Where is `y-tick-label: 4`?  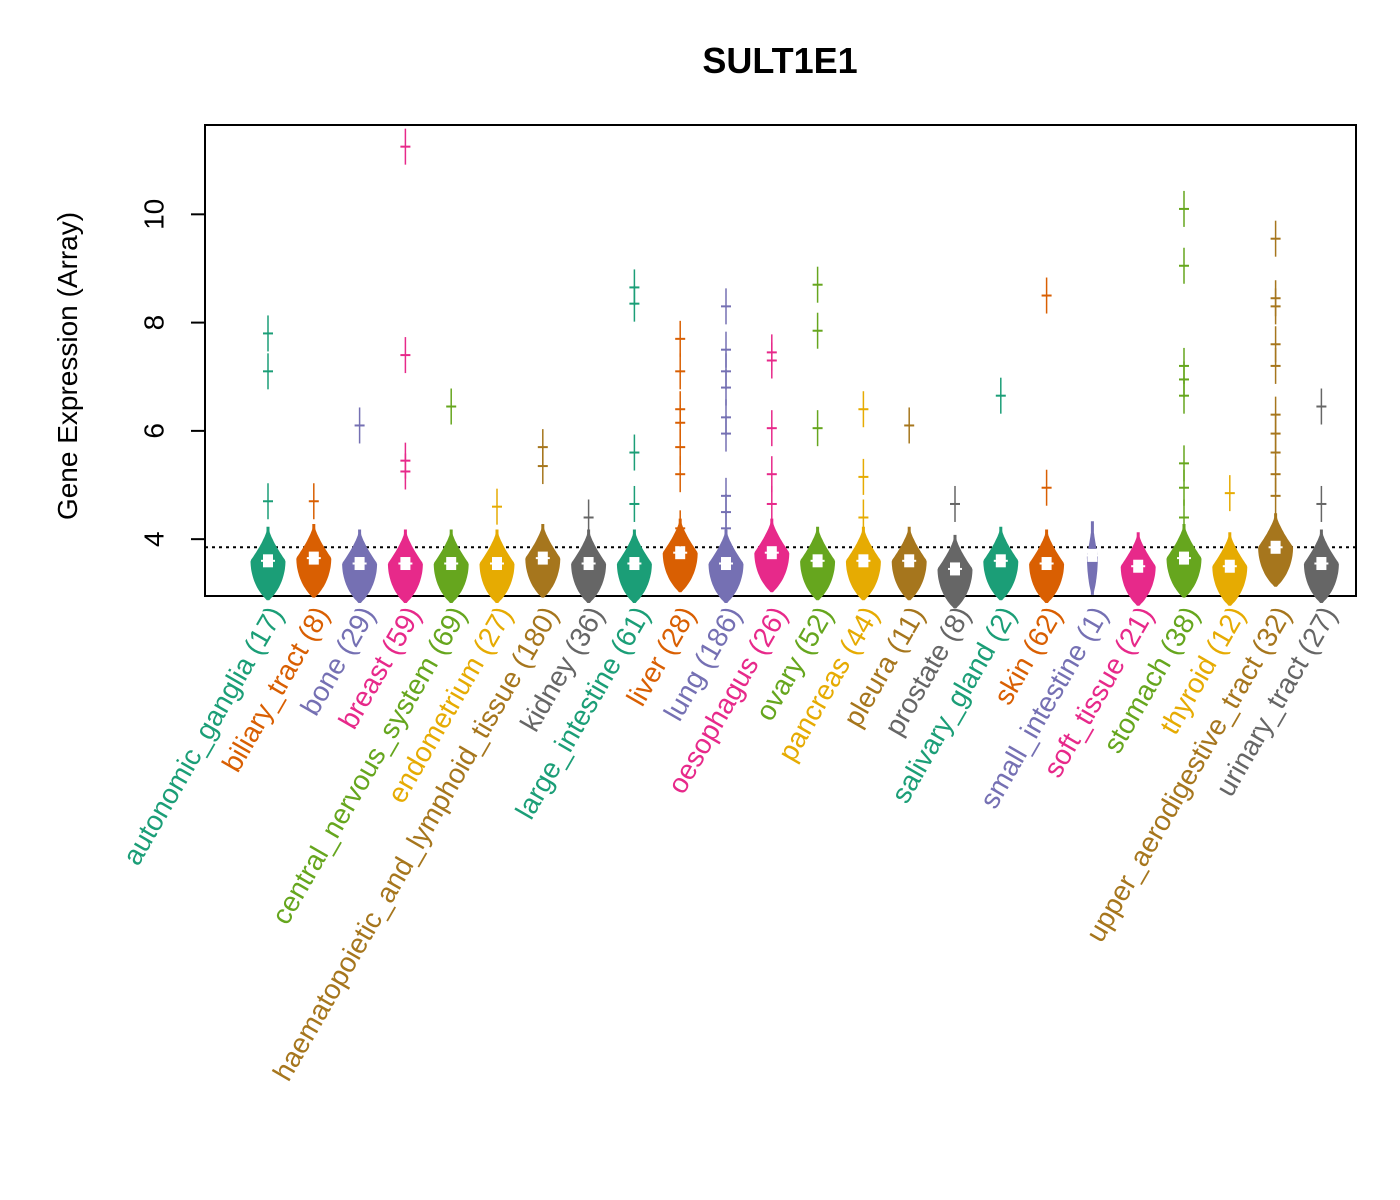
y-tick-label: 4 is located at coordinates (154, 539).